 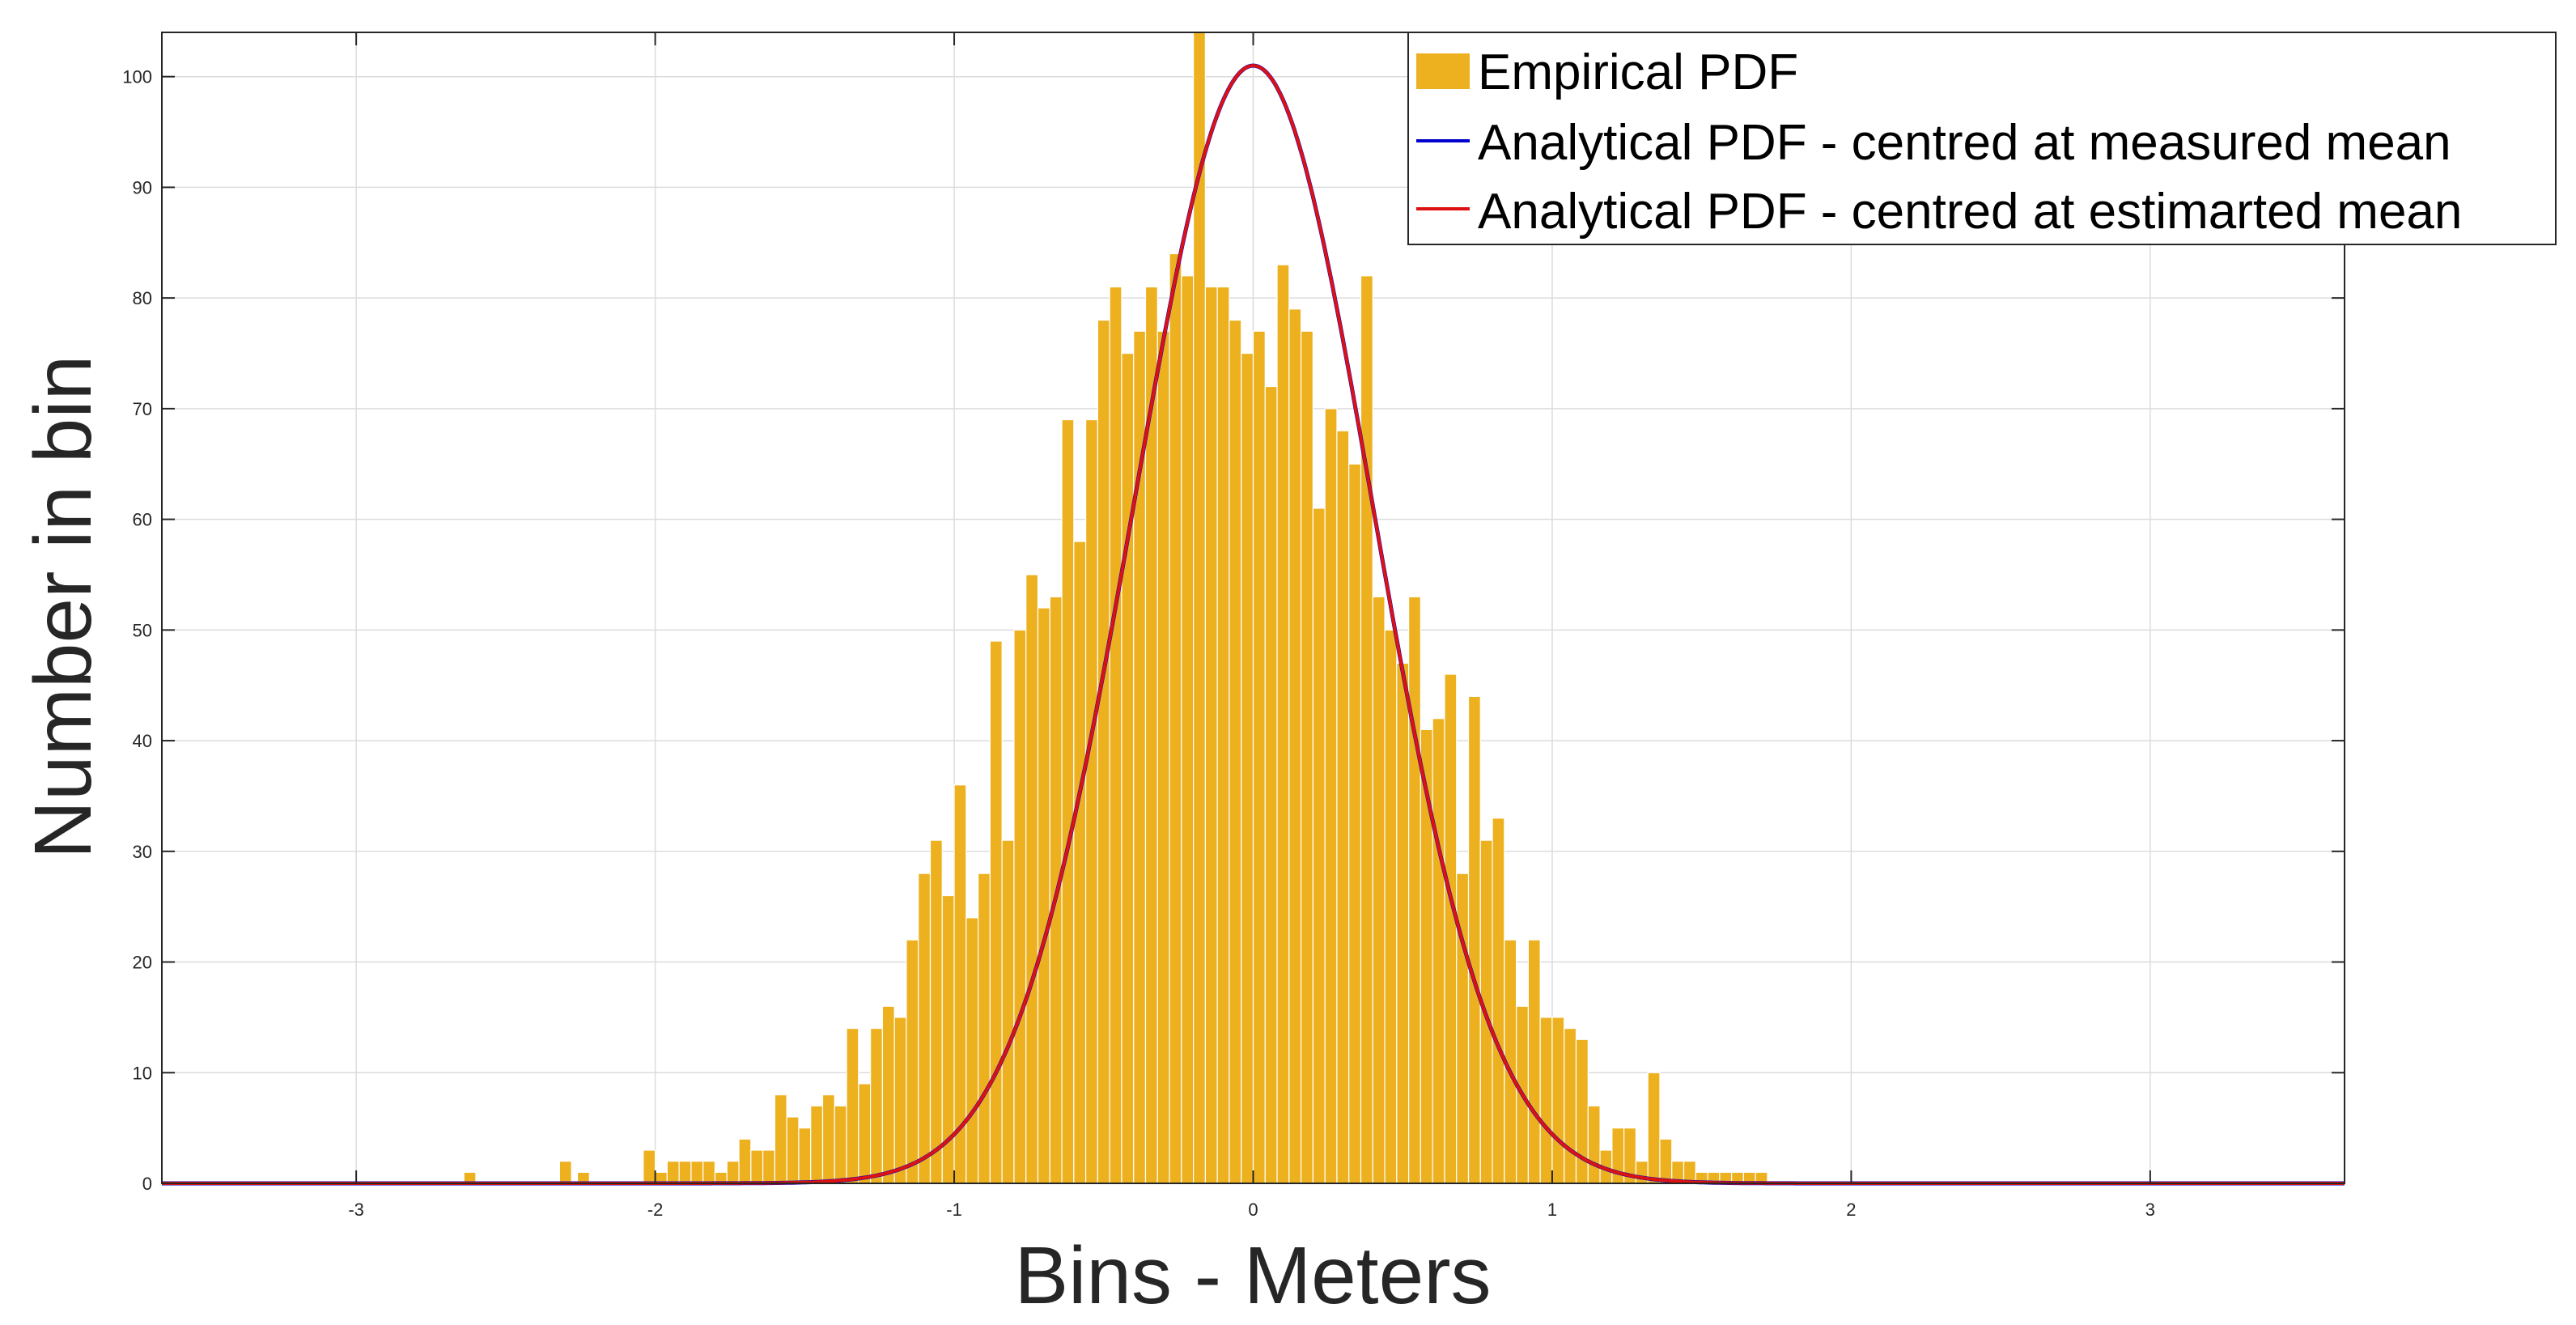 What do you see at coordinates (1851, 1210) in the screenshot?
I see `x-tick-label: 2` at bounding box center [1851, 1210].